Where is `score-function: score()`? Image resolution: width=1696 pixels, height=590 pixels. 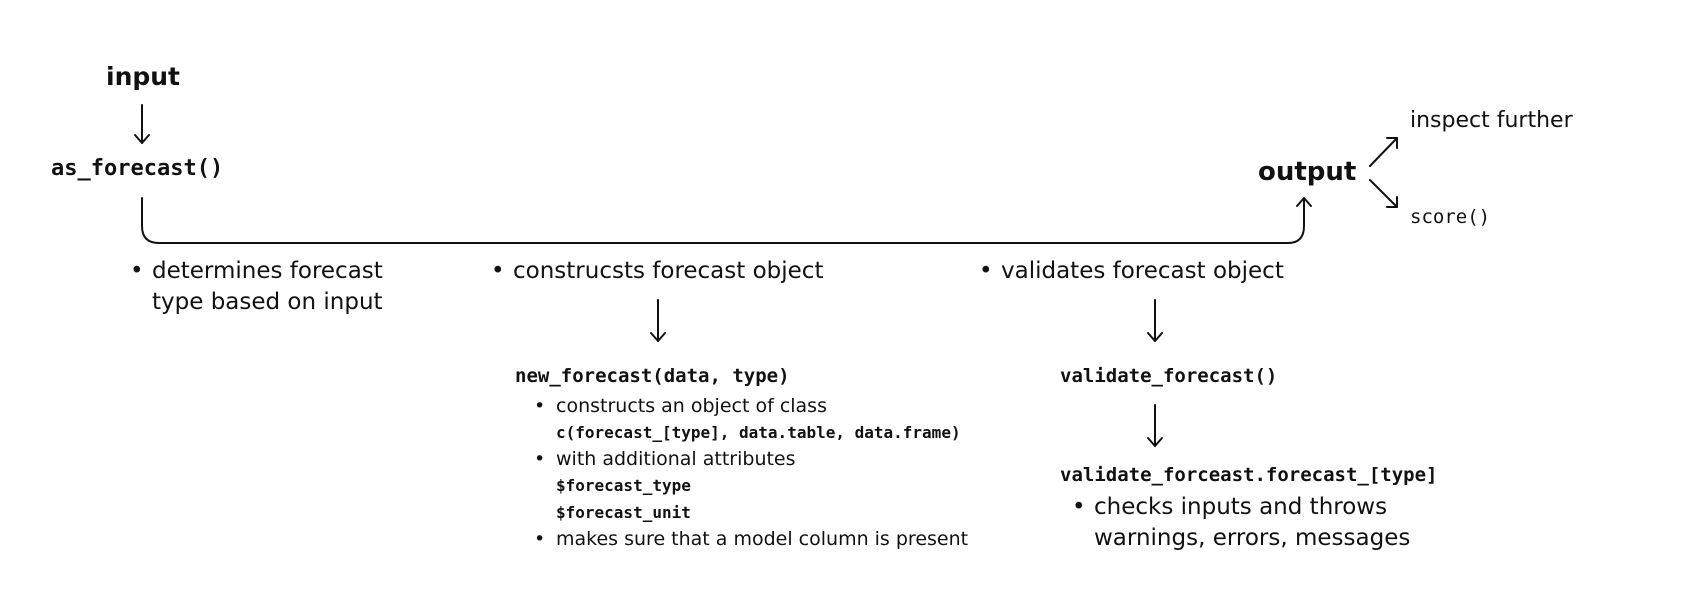
score-function: score() is located at coordinates (1450, 217).